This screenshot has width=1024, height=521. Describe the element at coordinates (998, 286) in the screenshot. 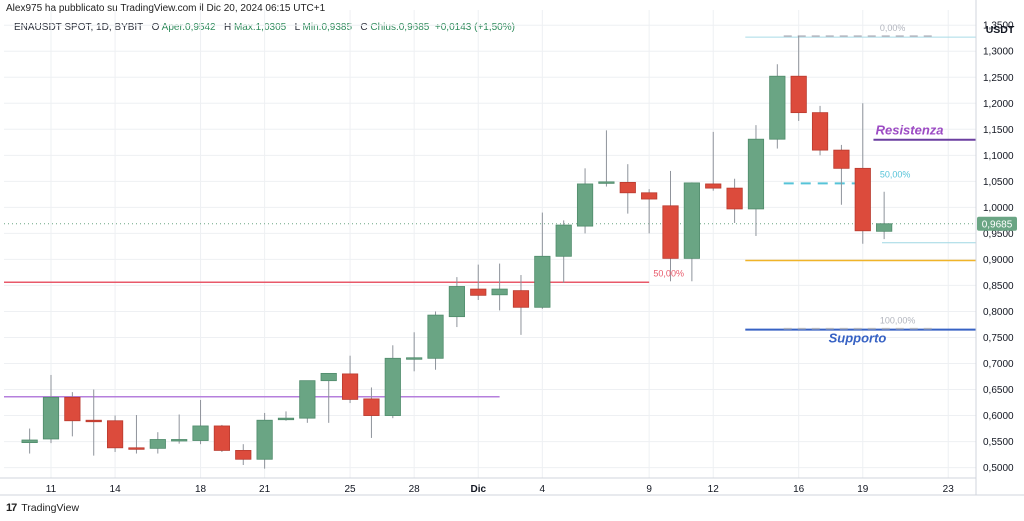

I see `price-tick-label: 0,8500` at that location.